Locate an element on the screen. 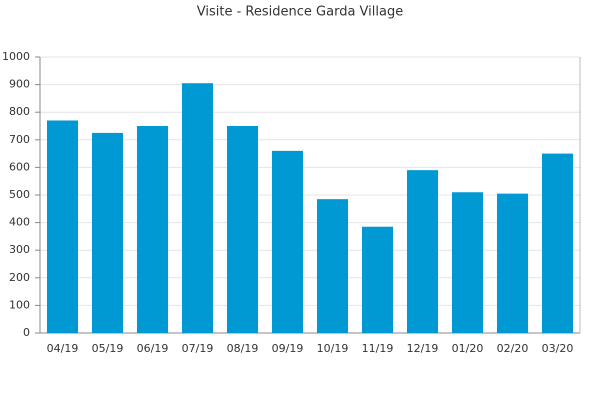 The image size is (600, 400). y-tick-label: 200 is located at coordinates (19, 277).